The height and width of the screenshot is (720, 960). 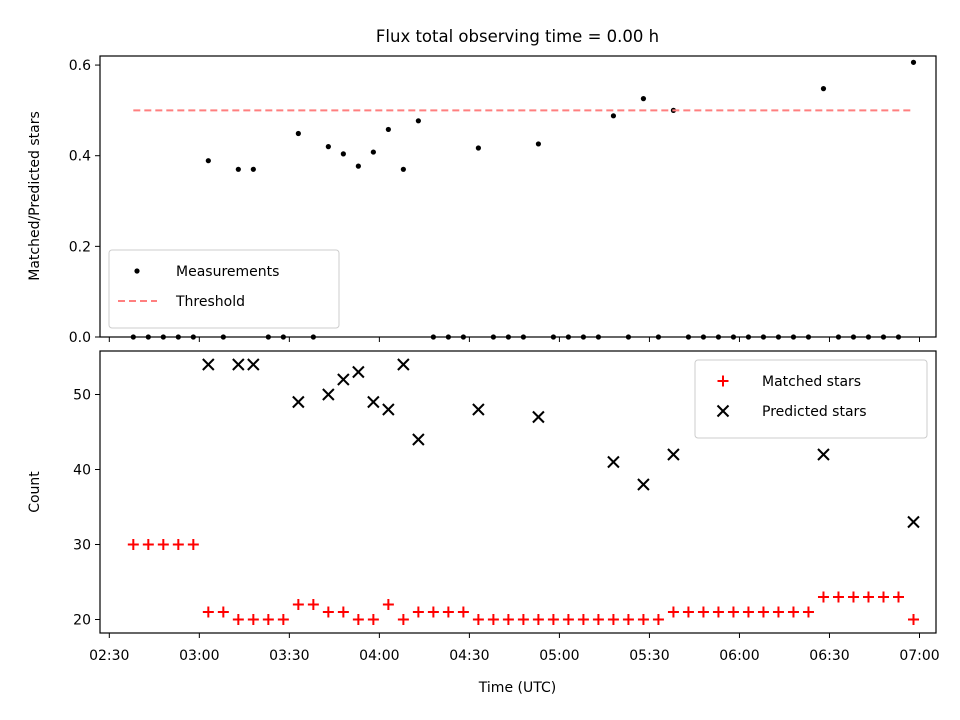 What do you see at coordinates (80, 66) in the screenshot?
I see `top-panel-y-tick-label: 0.6` at bounding box center [80, 66].